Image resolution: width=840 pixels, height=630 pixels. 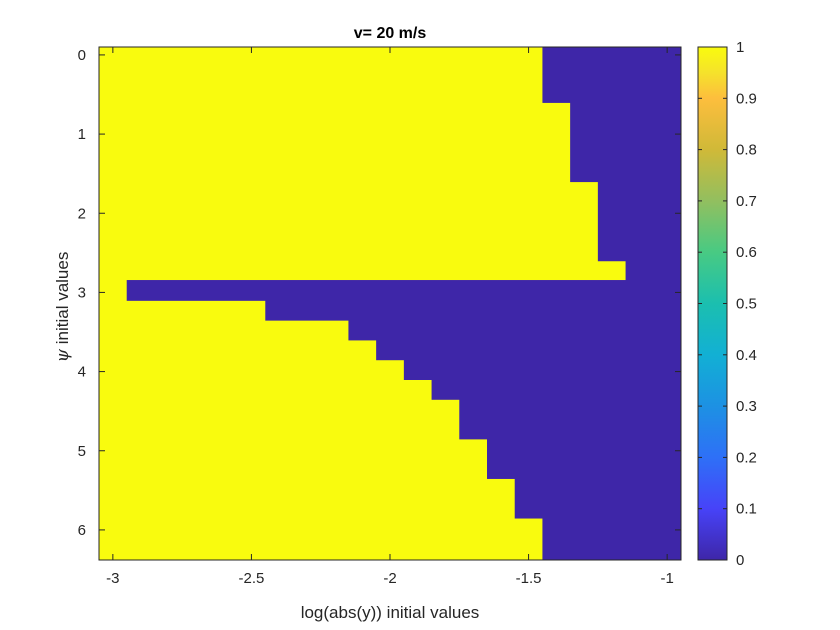 I want to click on colorbar-tick-label: 0.6, so click(x=746, y=252).